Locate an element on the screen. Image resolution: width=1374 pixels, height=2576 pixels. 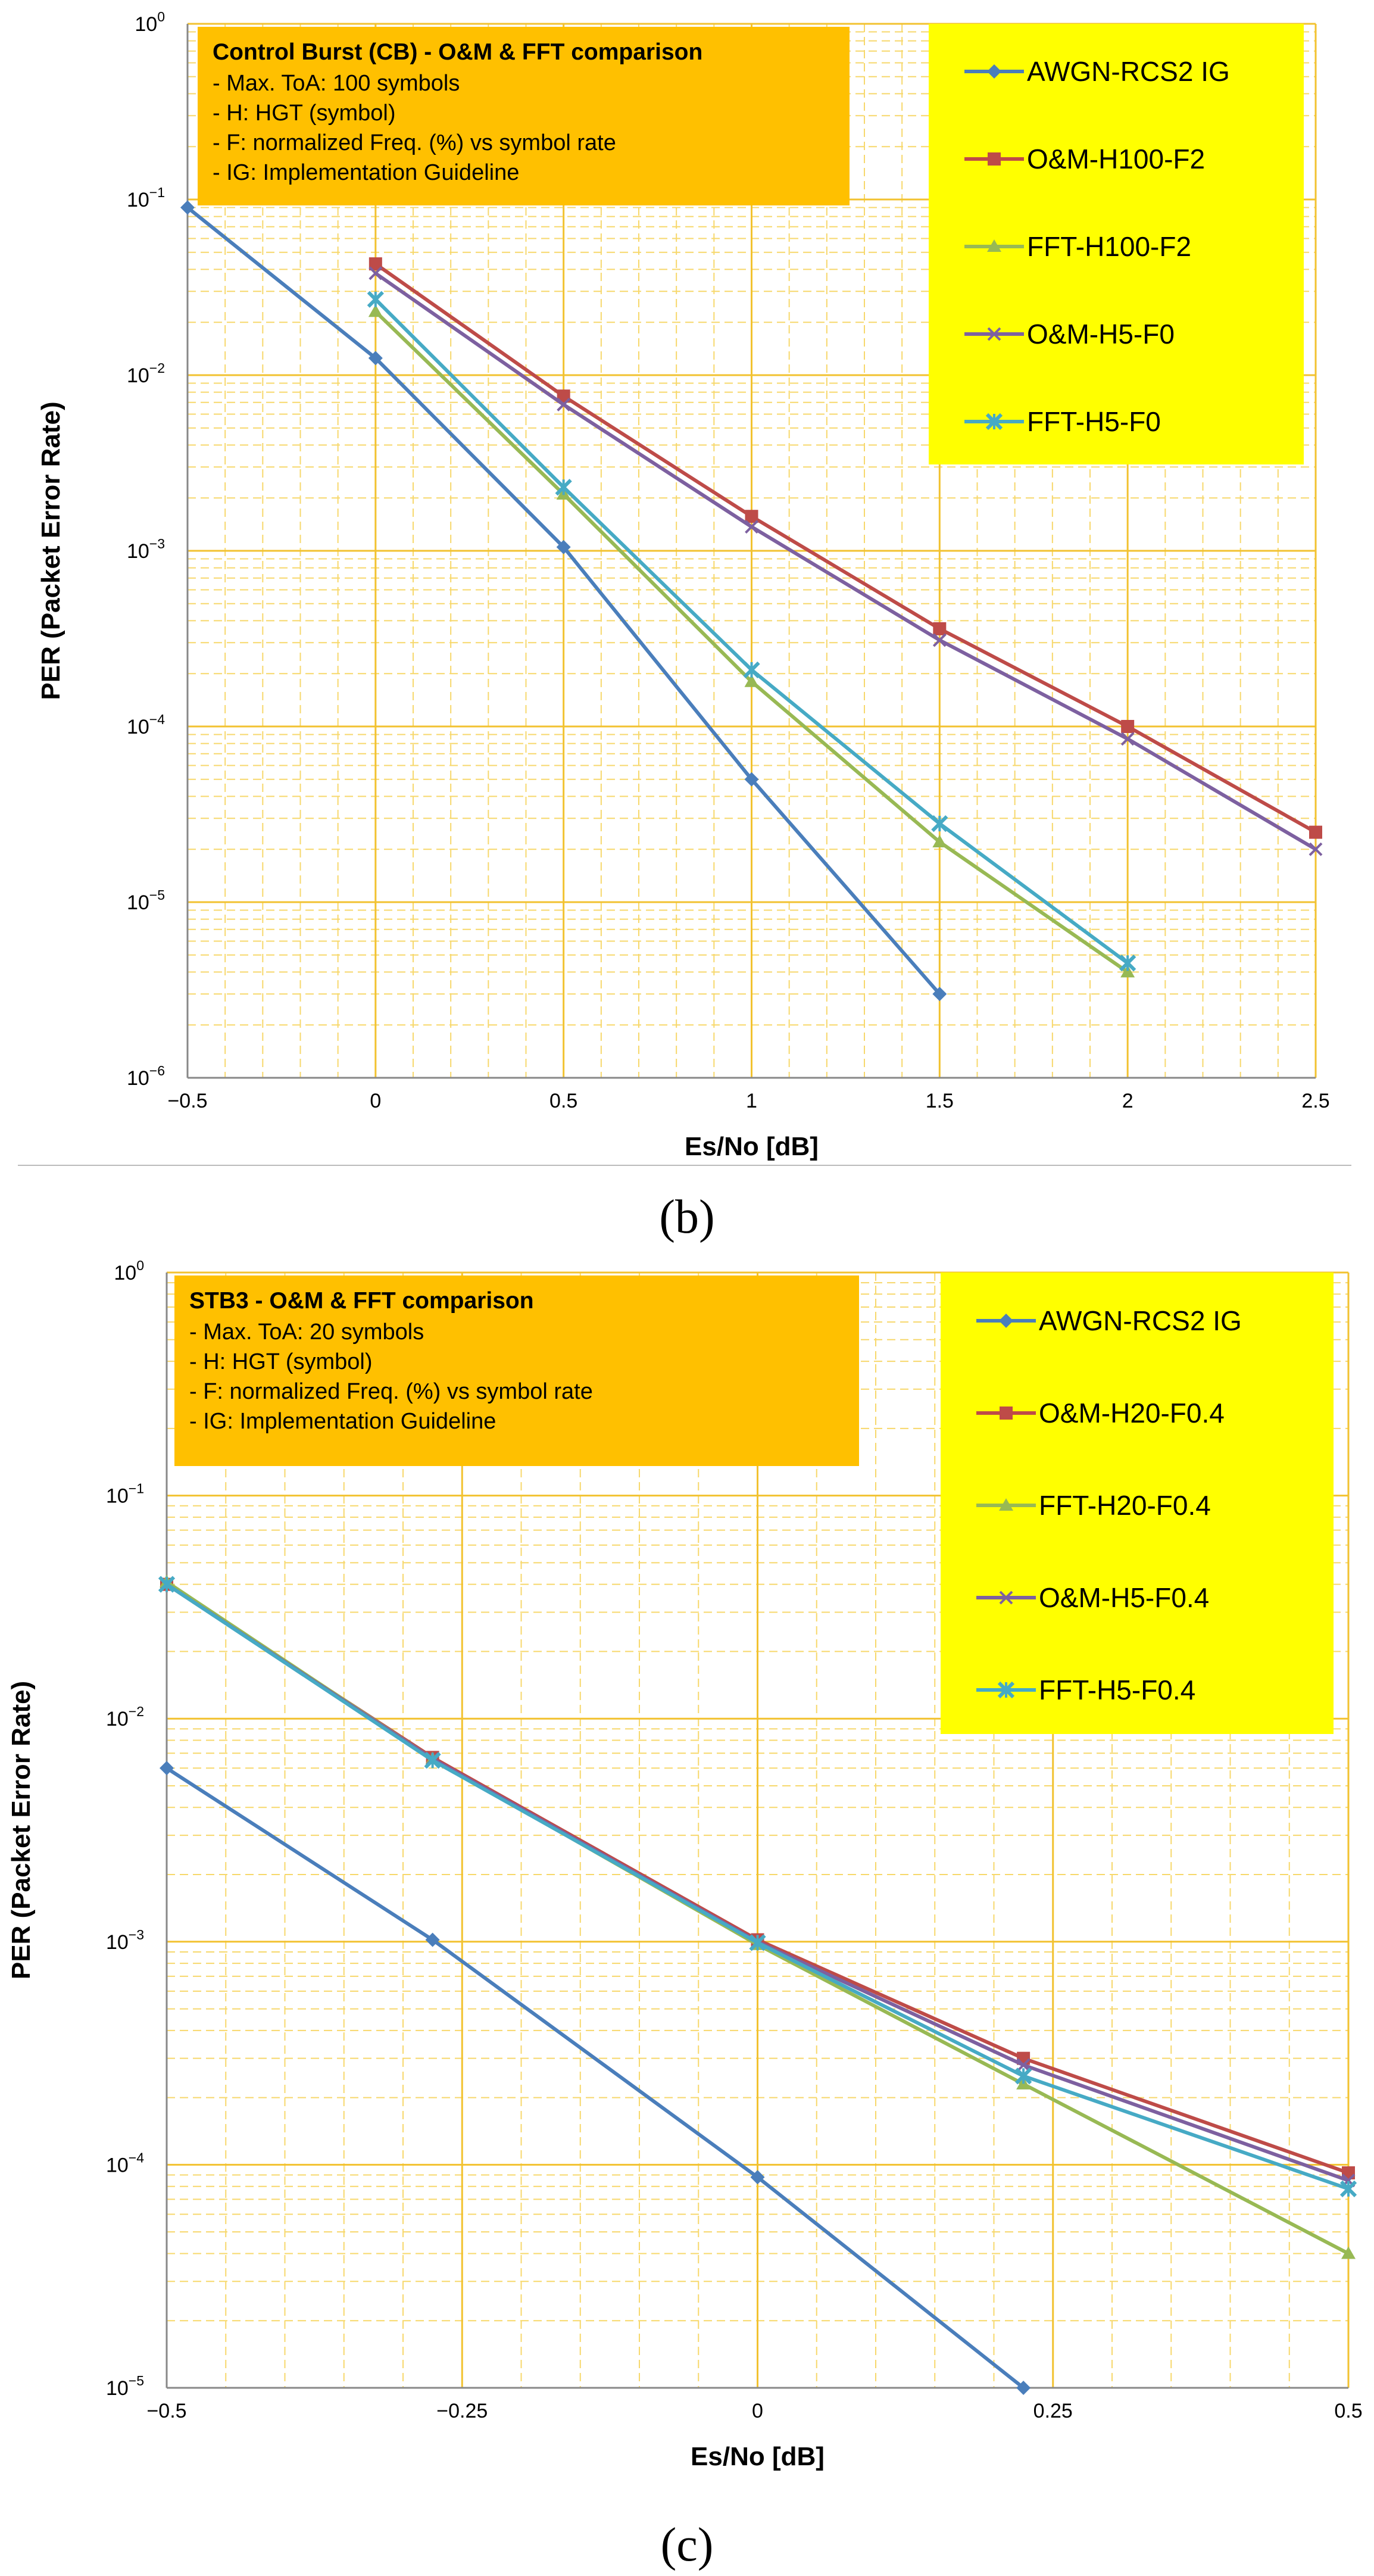
info-box-line: - F: normalized Freq. (%) vs symbol rate is located at coordinates (414, 142).